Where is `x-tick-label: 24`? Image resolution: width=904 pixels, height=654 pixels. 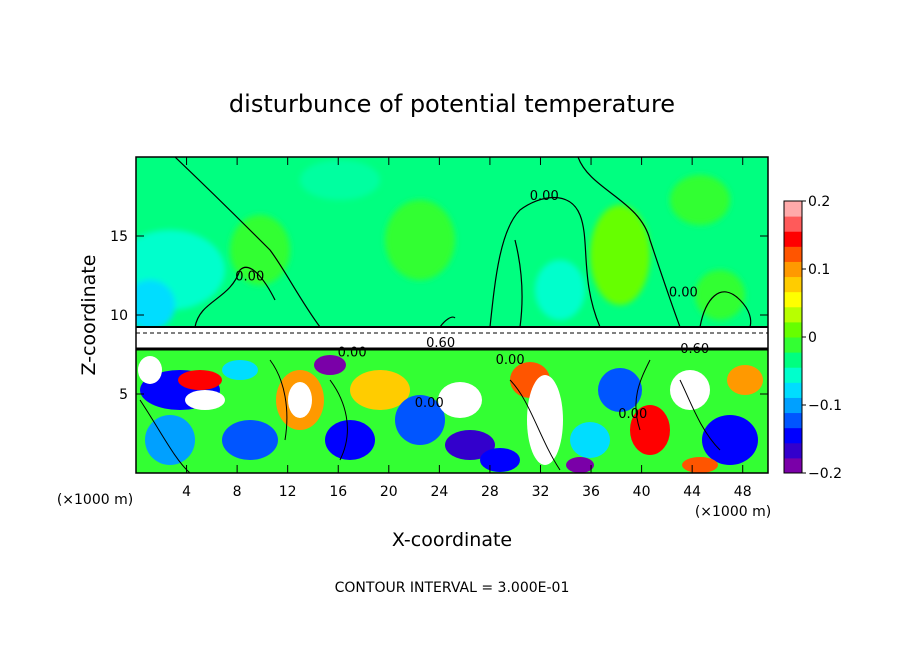
x-tick-label: 24 is located at coordinates (439, 492).